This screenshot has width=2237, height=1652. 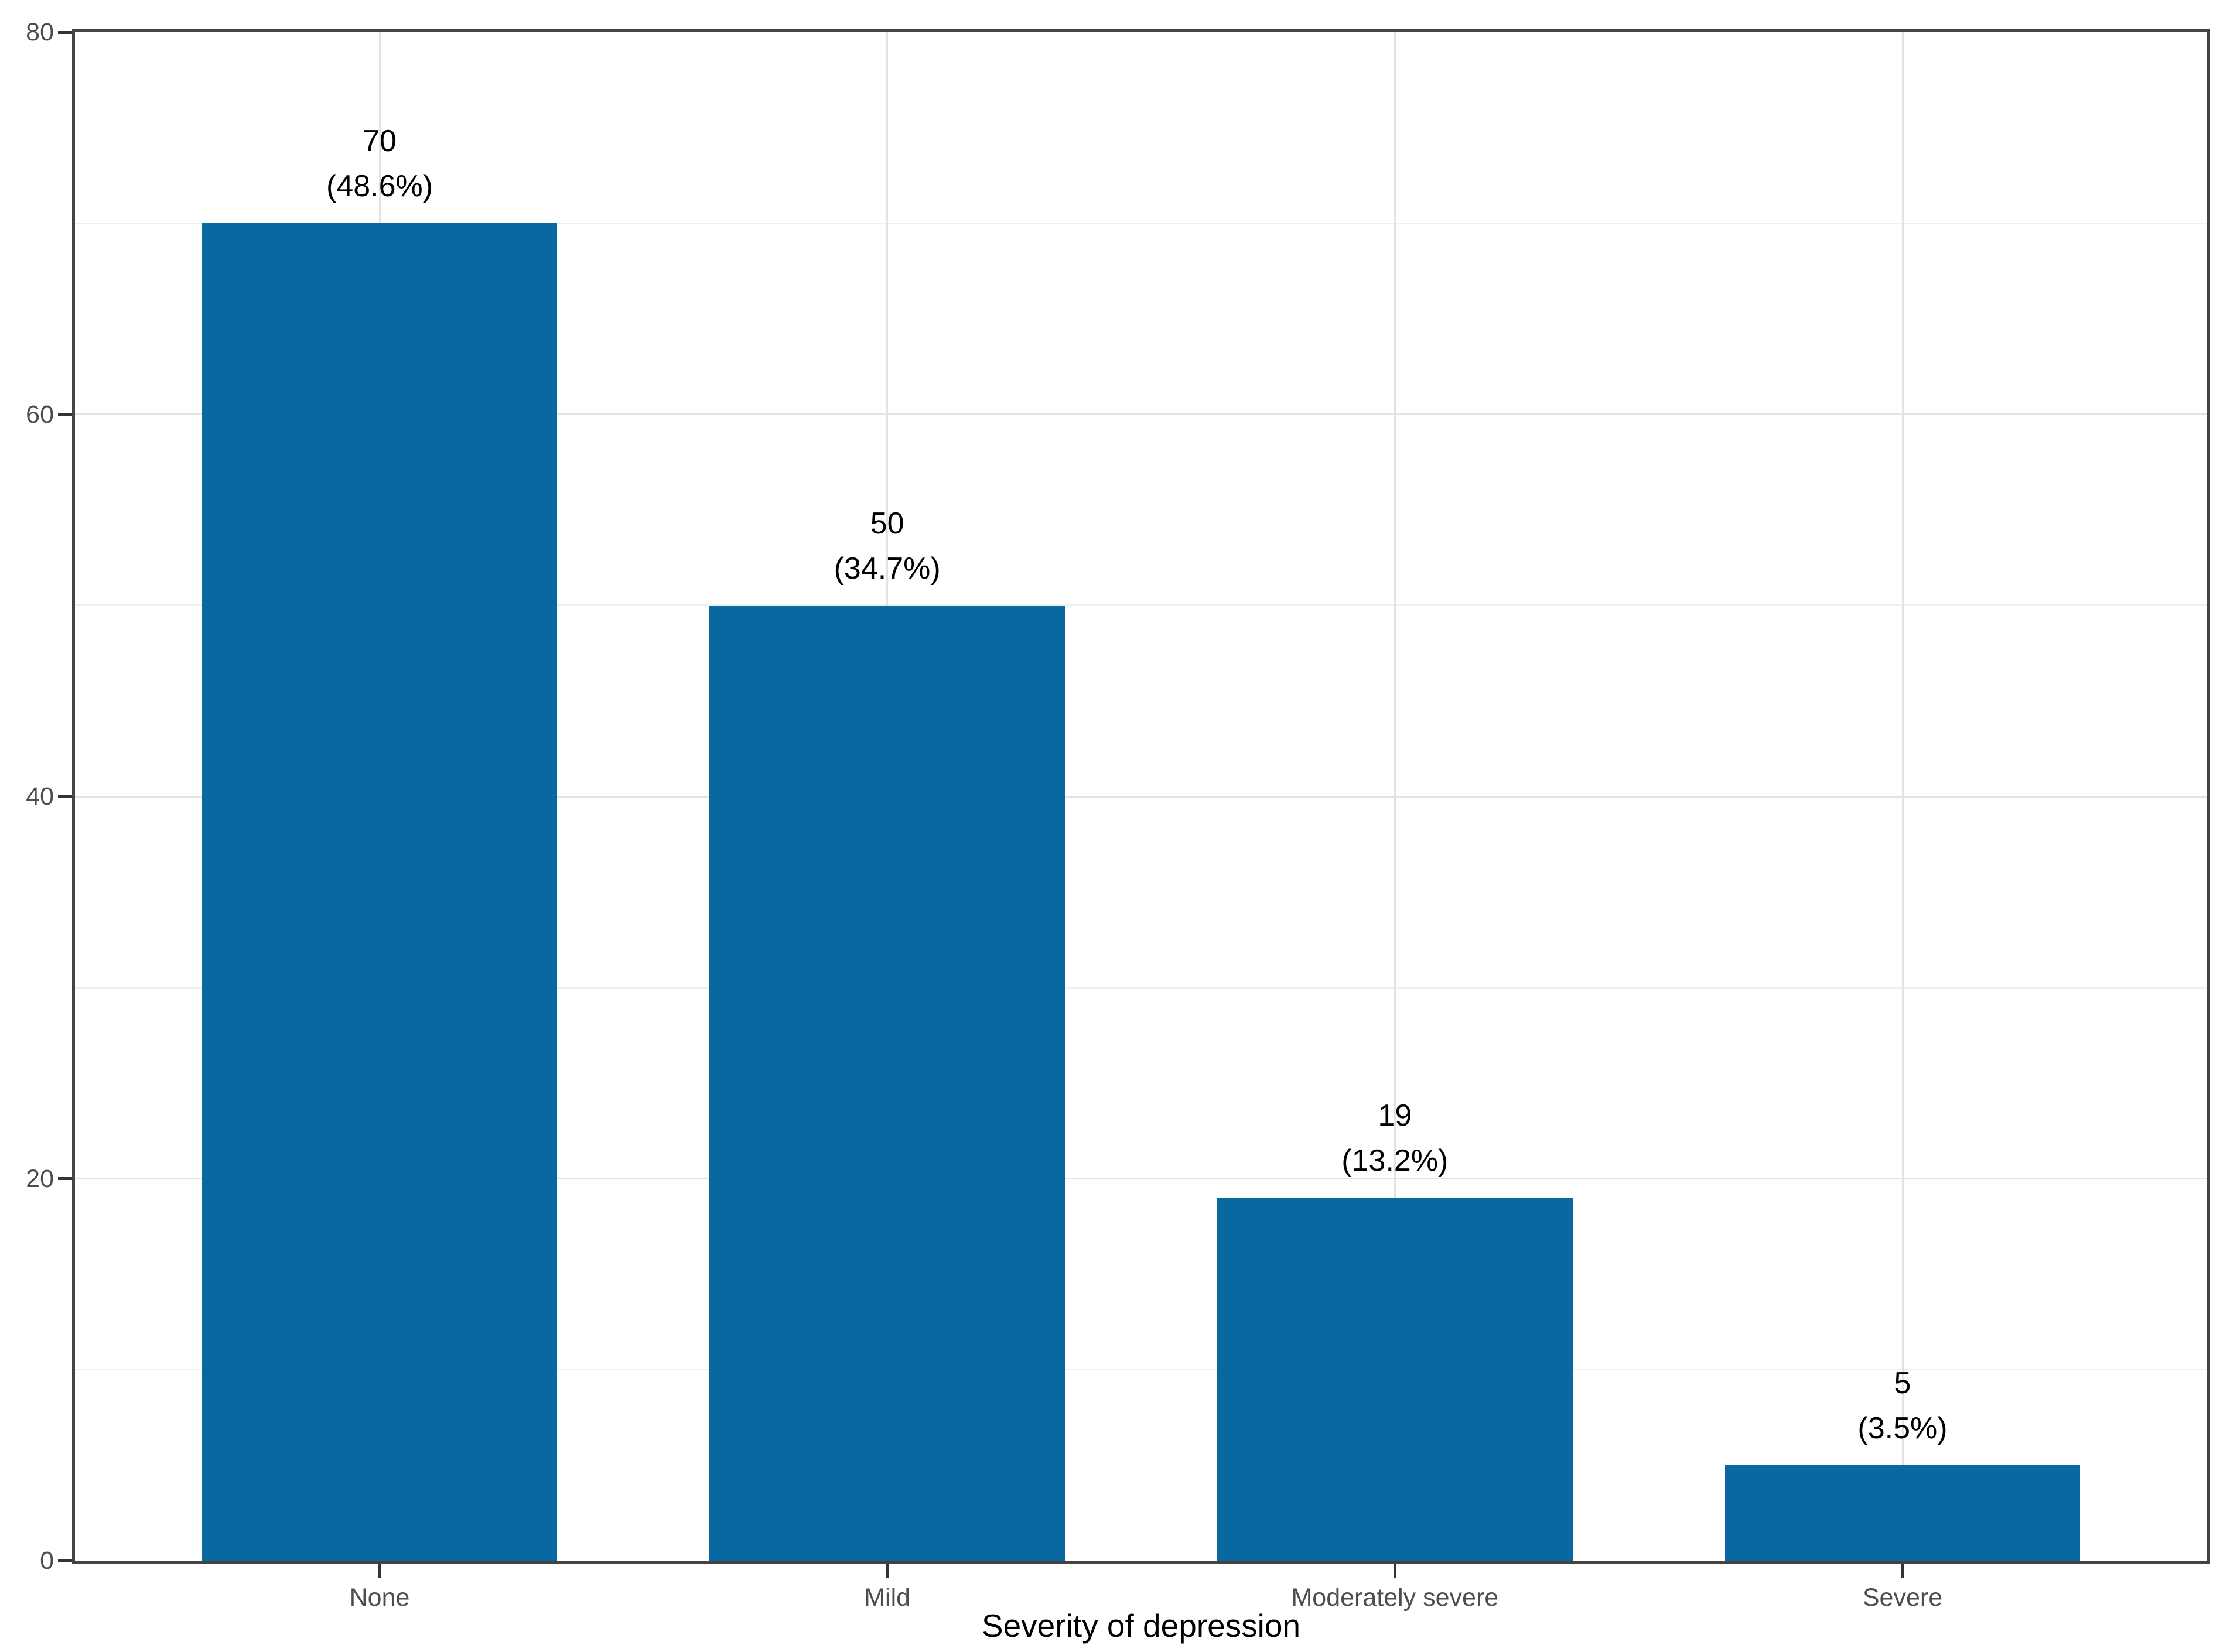 What do you see at coordinates (379, 186) in the screenshot?
I see `bar-percent-text: (48.6%)` at bounding box center [379, 186].